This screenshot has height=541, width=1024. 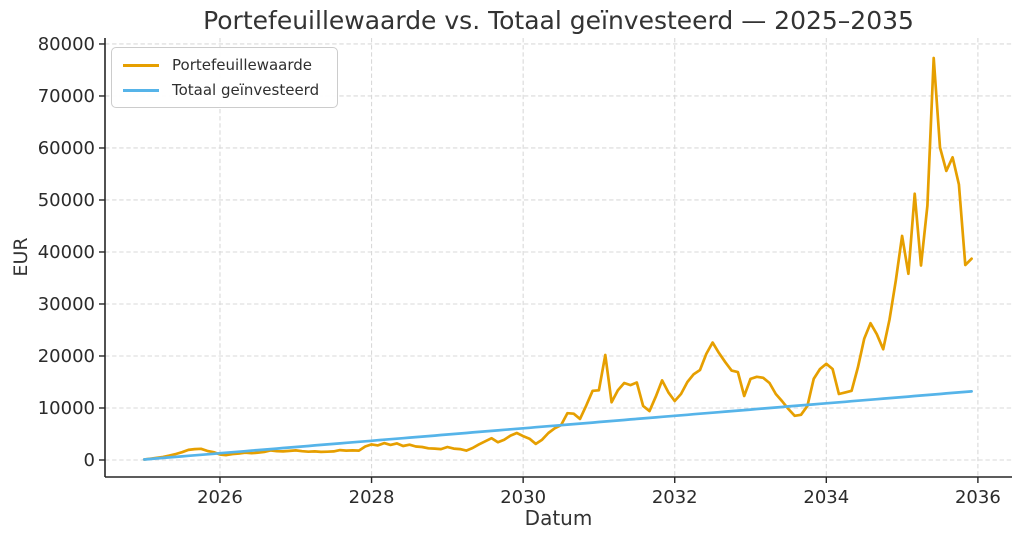 What do you see at coordinates (220, 497) in the screenshot?
I see `x-tick-label: 2026` at bounding box center [220, 497].